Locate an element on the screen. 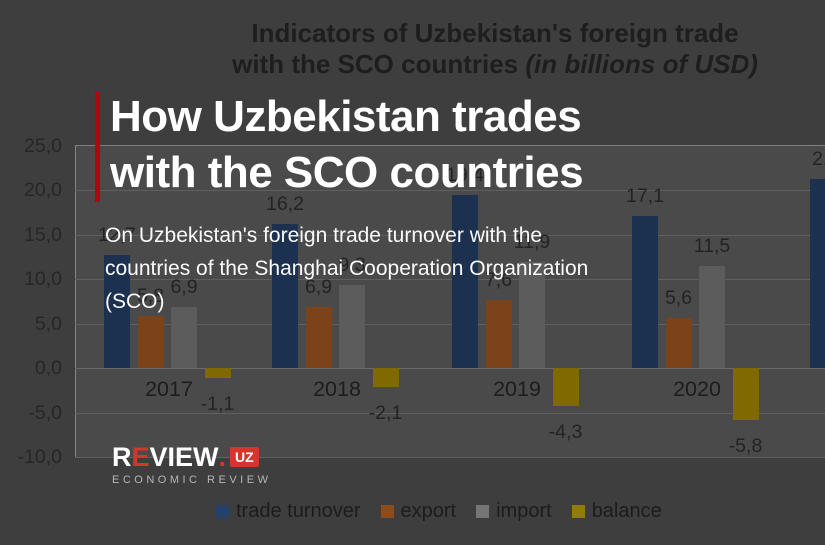  bar-import-2017 is located at coordinates (184, 337).